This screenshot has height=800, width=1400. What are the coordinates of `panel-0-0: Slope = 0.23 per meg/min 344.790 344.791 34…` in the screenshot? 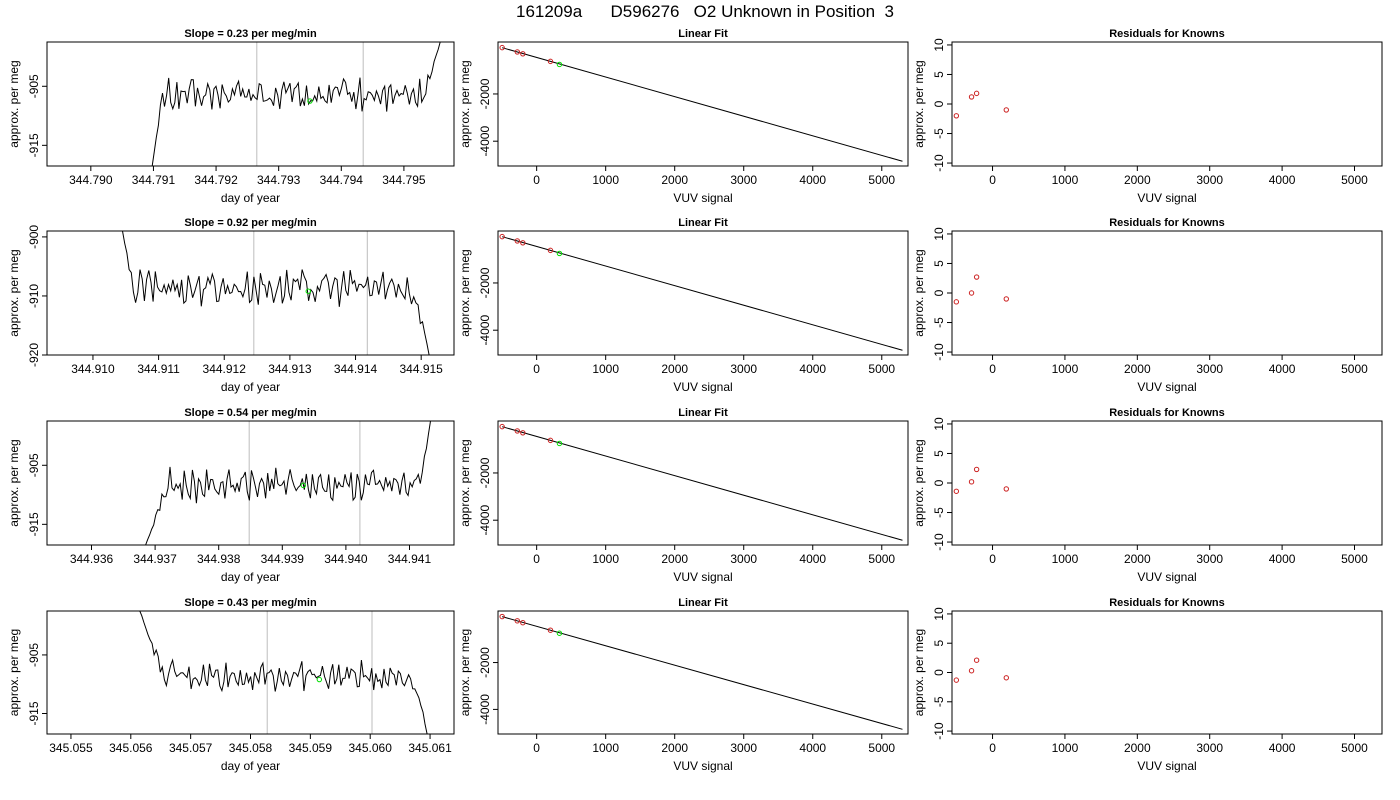 It's located at (231, 116).